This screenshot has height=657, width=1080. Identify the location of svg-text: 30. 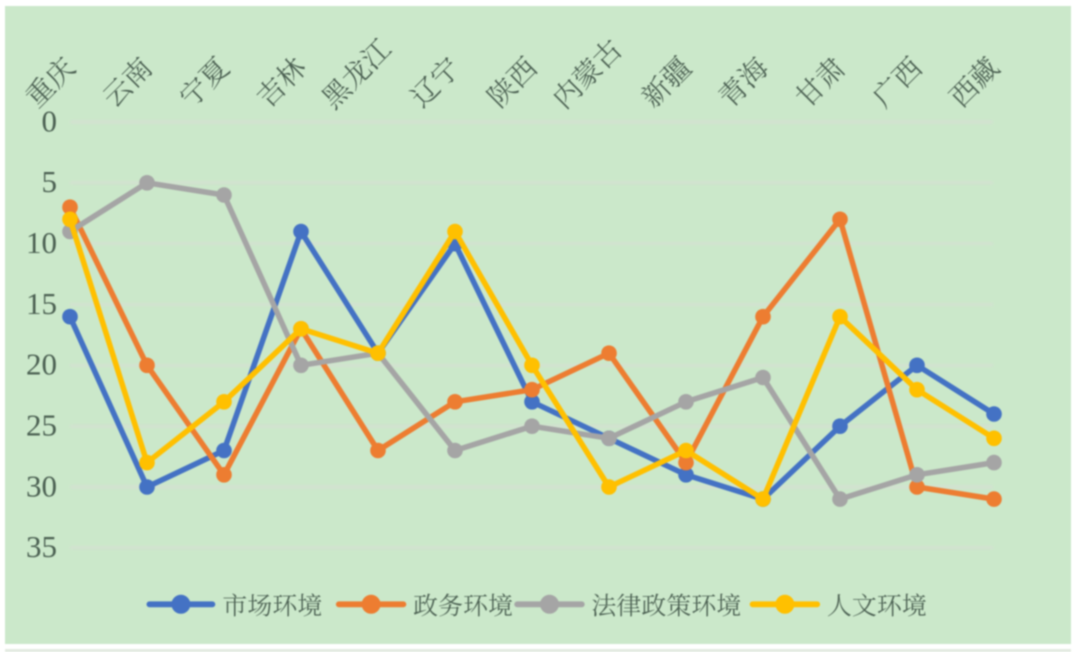
(41, 485).